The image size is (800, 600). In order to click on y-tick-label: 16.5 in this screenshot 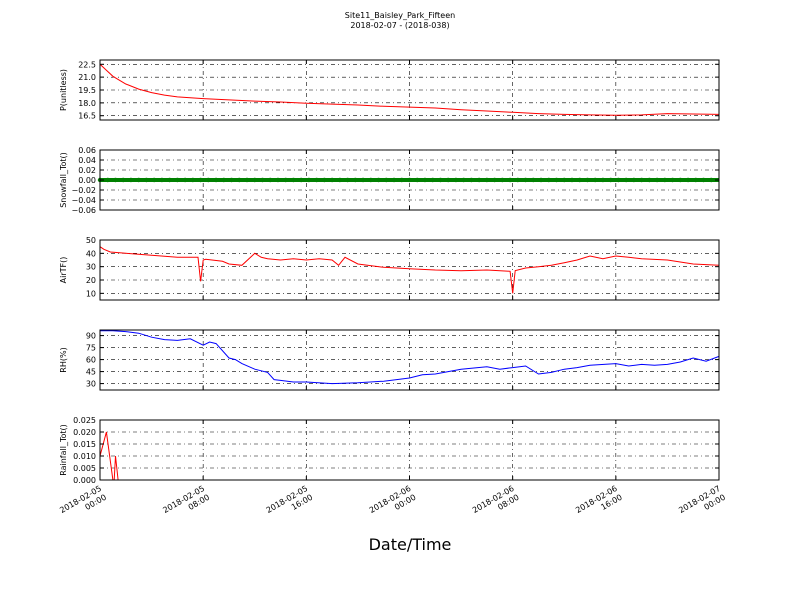, I will do `click(87, 116)`.